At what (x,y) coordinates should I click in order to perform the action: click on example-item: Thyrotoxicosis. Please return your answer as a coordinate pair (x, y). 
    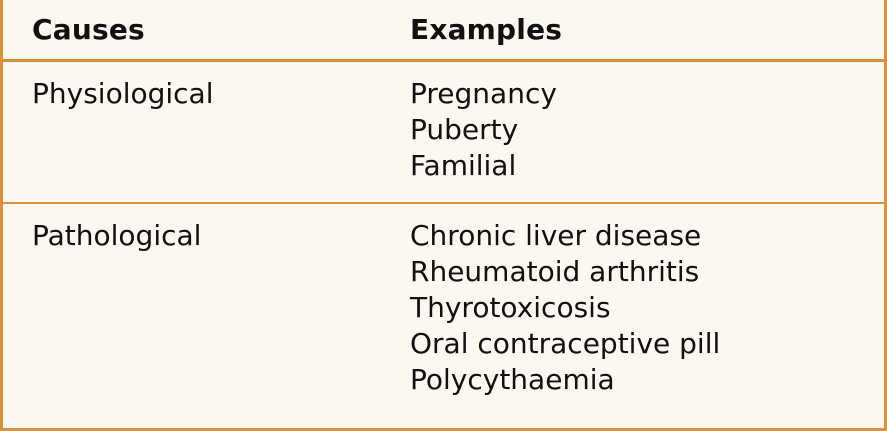
    Looking at the image, I should click on (510, 307).